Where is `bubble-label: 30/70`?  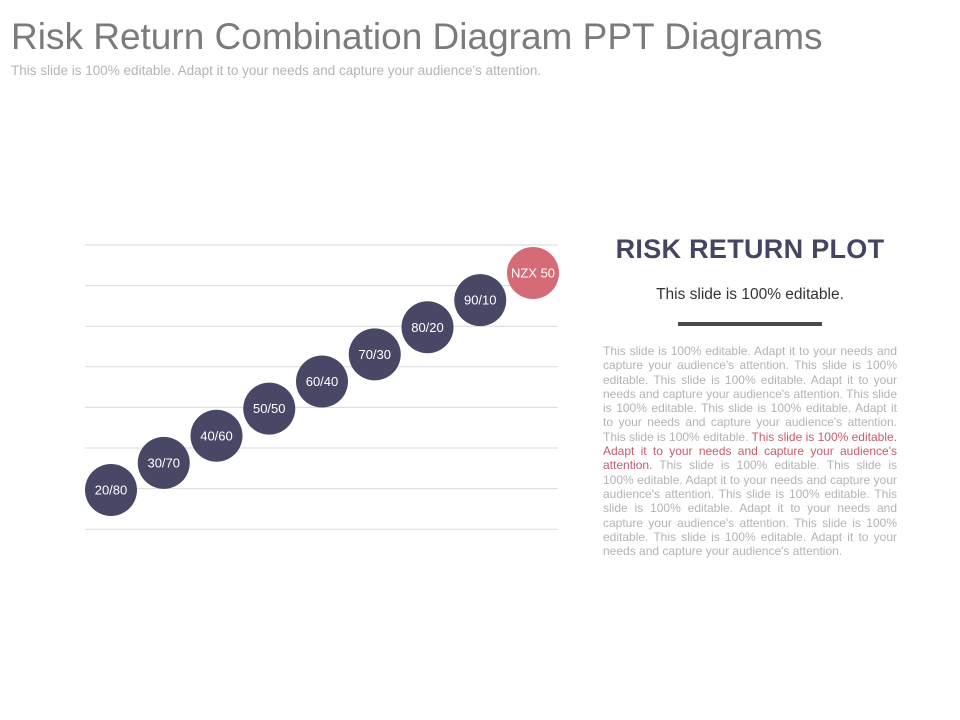 bubble-label: 30/70 is located at coordinates (163, 462).